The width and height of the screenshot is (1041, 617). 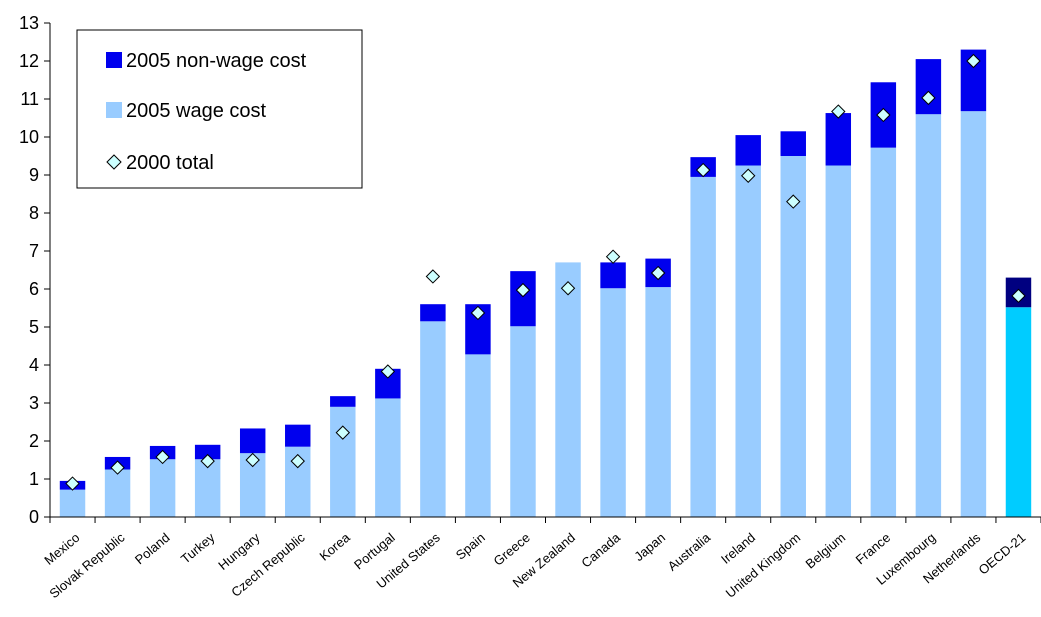 I want to click on y-tick-label: 8, so click(x=34, y=213).